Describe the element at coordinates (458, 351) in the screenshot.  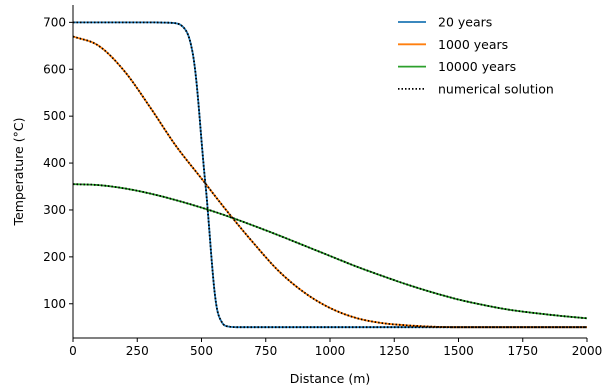
I see `x-tick-label: 1500` at that location.